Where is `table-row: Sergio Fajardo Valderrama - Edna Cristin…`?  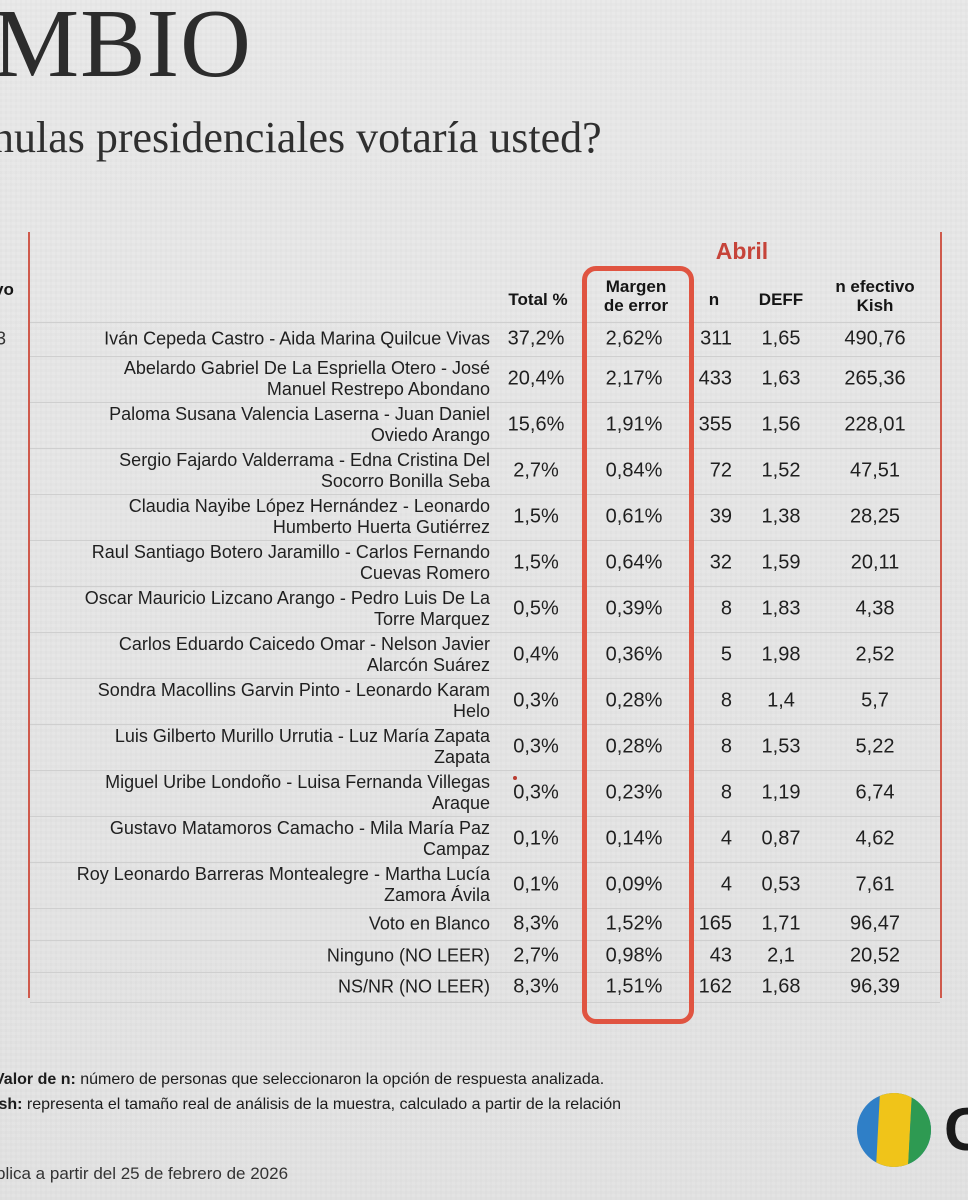 table-row: Sergio Fajardo Valderrama - Edna Cristin… is located at coordinates (470, 471).